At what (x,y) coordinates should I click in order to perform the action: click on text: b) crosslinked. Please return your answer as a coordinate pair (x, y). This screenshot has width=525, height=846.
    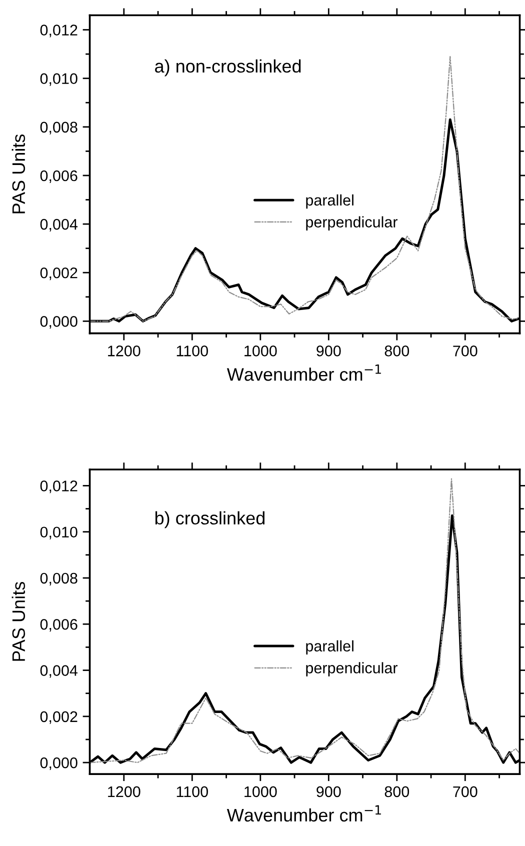
    Looking at the image, I should click on (209, 519).